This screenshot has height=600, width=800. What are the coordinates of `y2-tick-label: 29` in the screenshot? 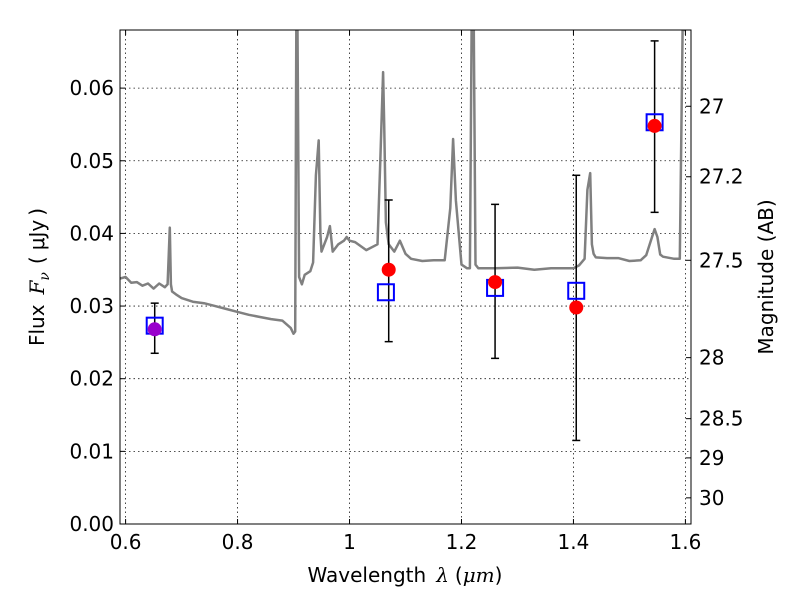 It's located at (711, 458).